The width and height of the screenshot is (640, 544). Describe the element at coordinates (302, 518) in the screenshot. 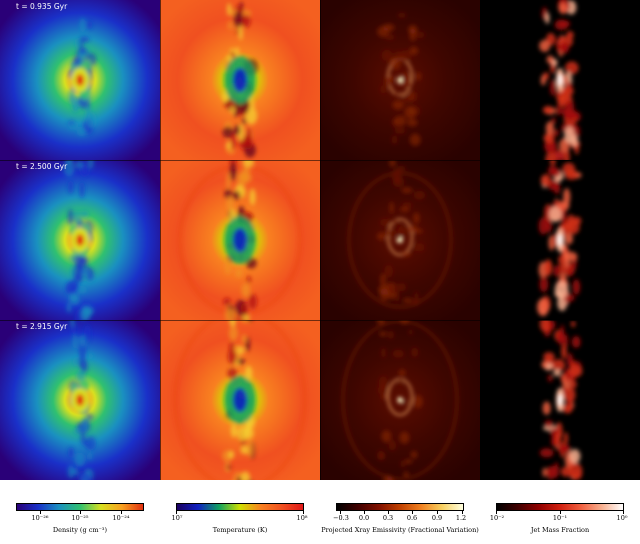

I see `temperature-tick-label: 10⁸` at that location.